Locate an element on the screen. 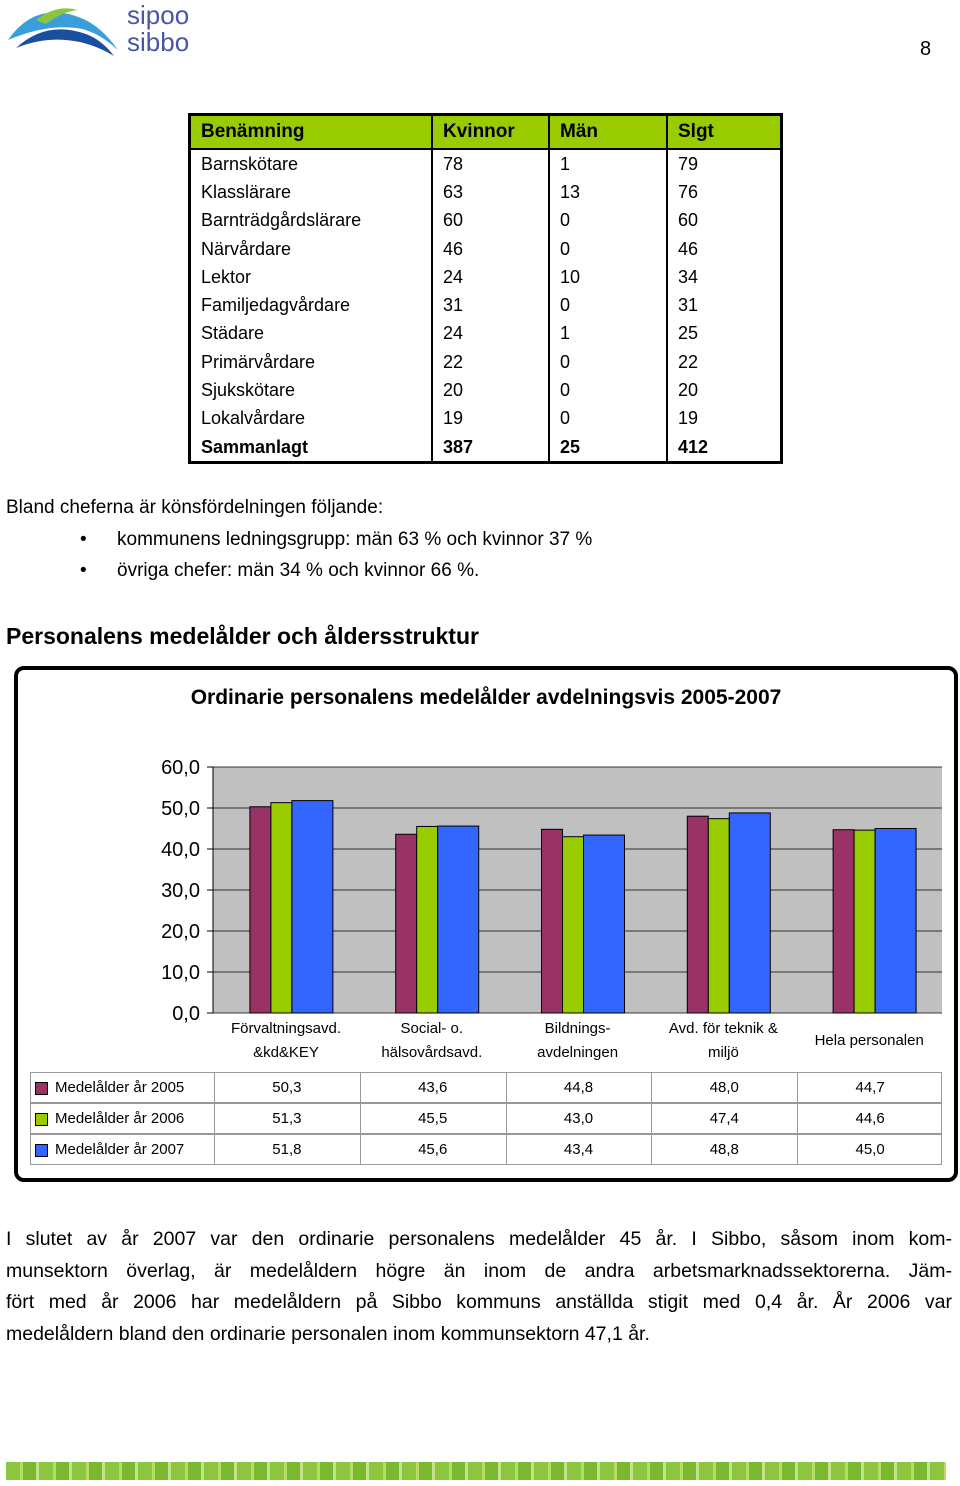 The height and width of the screenshot is (1486, 960). y-tick-label: 0,0 is located at coordinates (186, 1014).